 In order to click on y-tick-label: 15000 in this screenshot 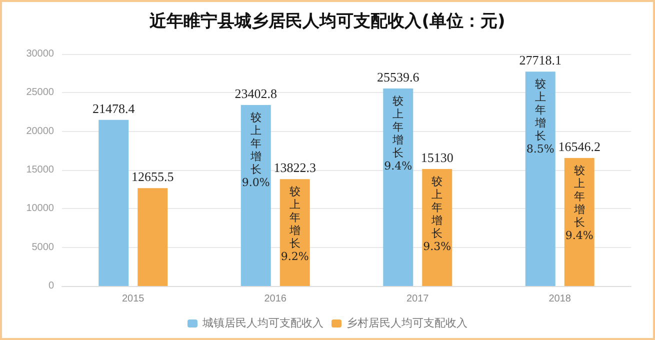, I will do `click(40, 170)`.